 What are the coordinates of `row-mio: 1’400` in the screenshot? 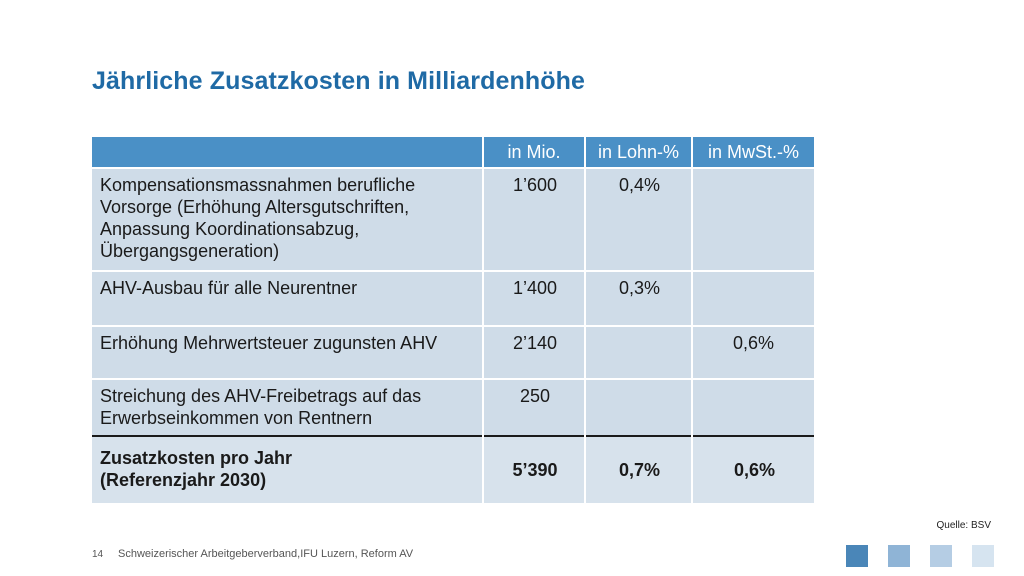 It's located at (534, 298).